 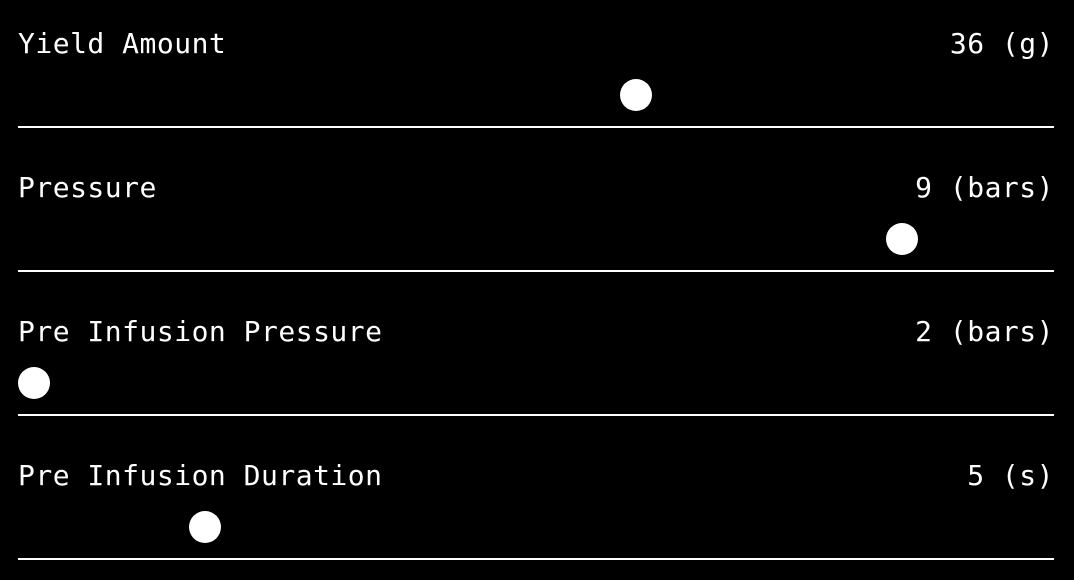 What do you see at coordinates (200, 475) in the screenshot?
I see `slider-label: Pre Infusion Duration` at bounding box center [200, 475].